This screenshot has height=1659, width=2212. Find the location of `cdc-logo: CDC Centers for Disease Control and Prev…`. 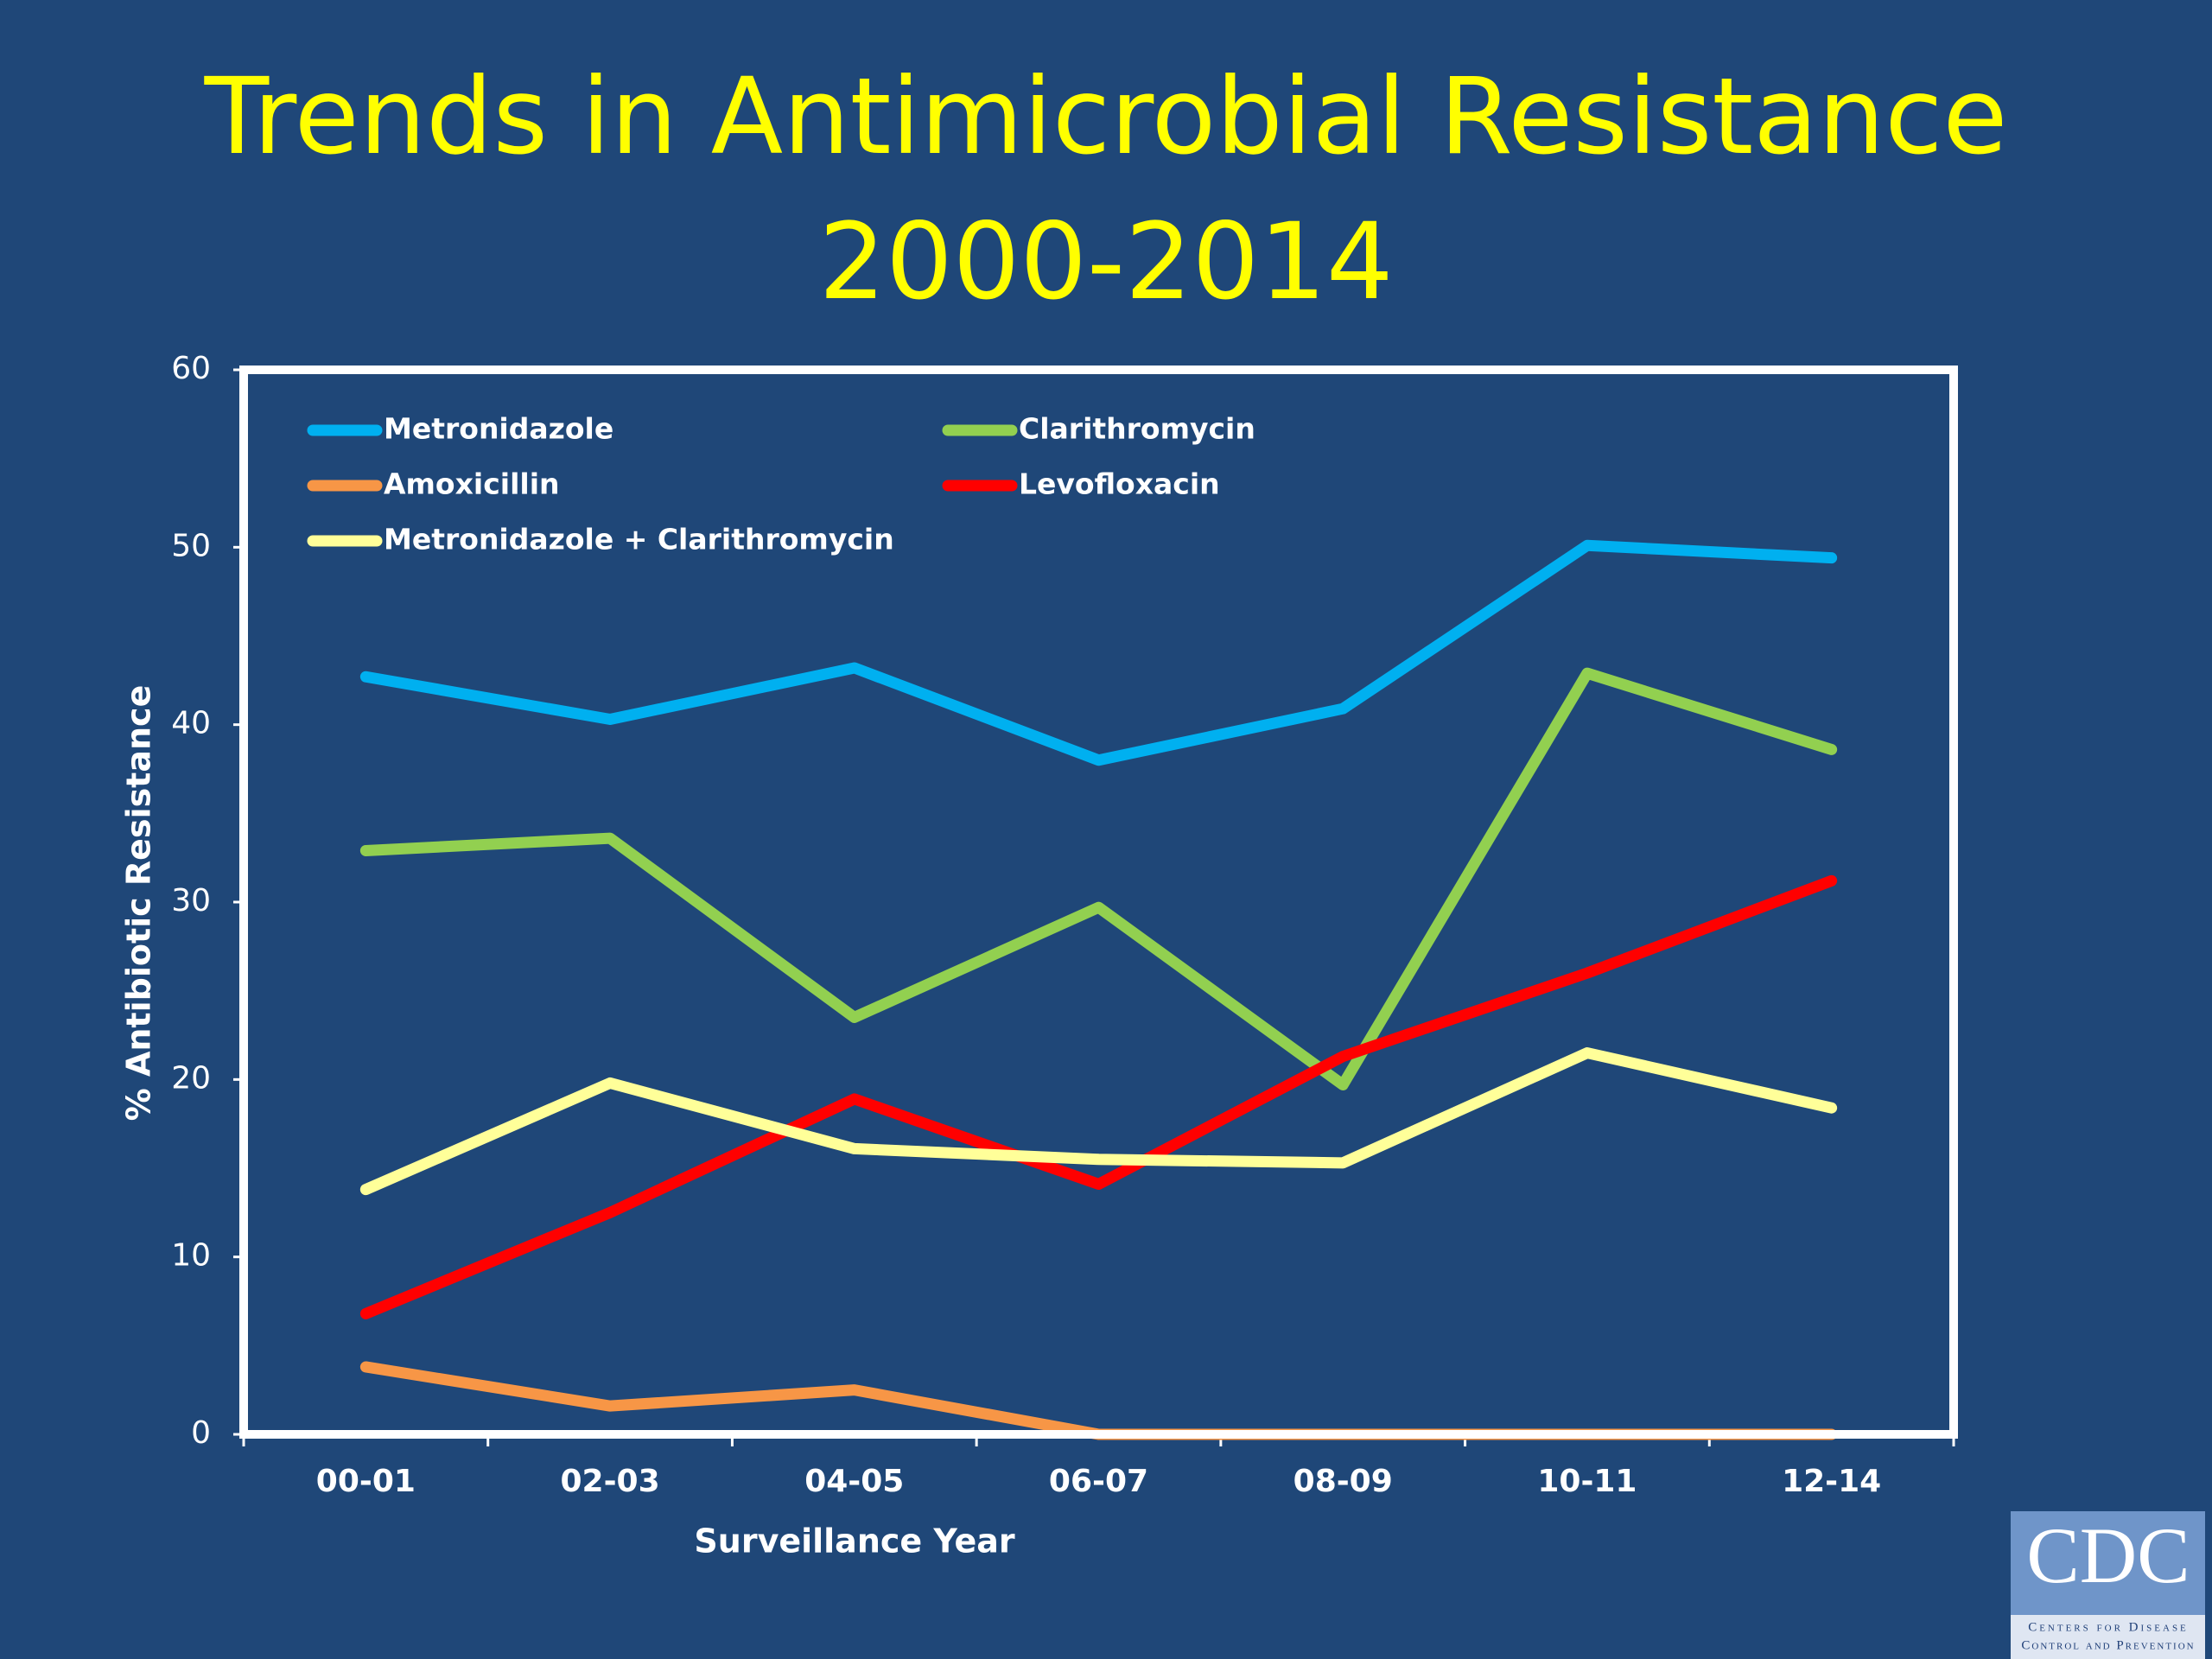

cdc-logo: CDC Centers for Disease Control and Prev… is located at coordinates (2108, 1585).